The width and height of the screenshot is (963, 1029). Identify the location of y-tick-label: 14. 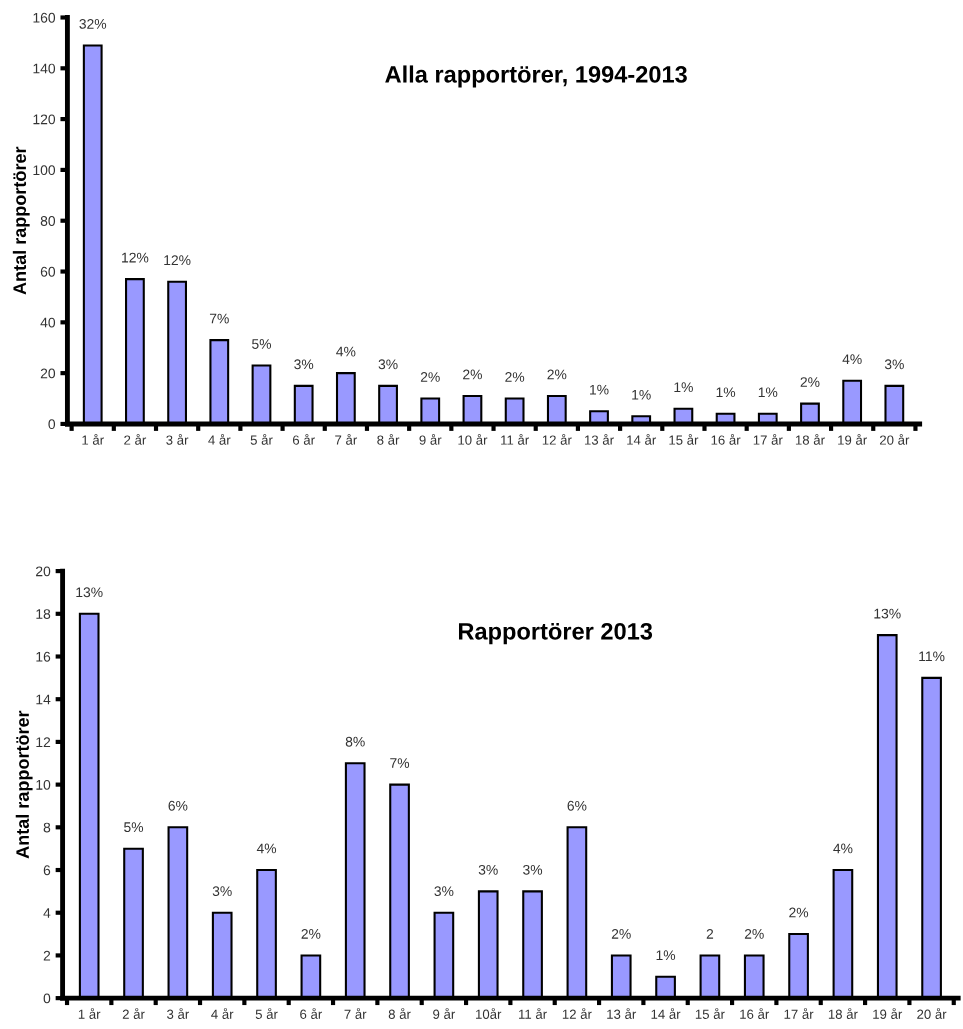
(43, 699).